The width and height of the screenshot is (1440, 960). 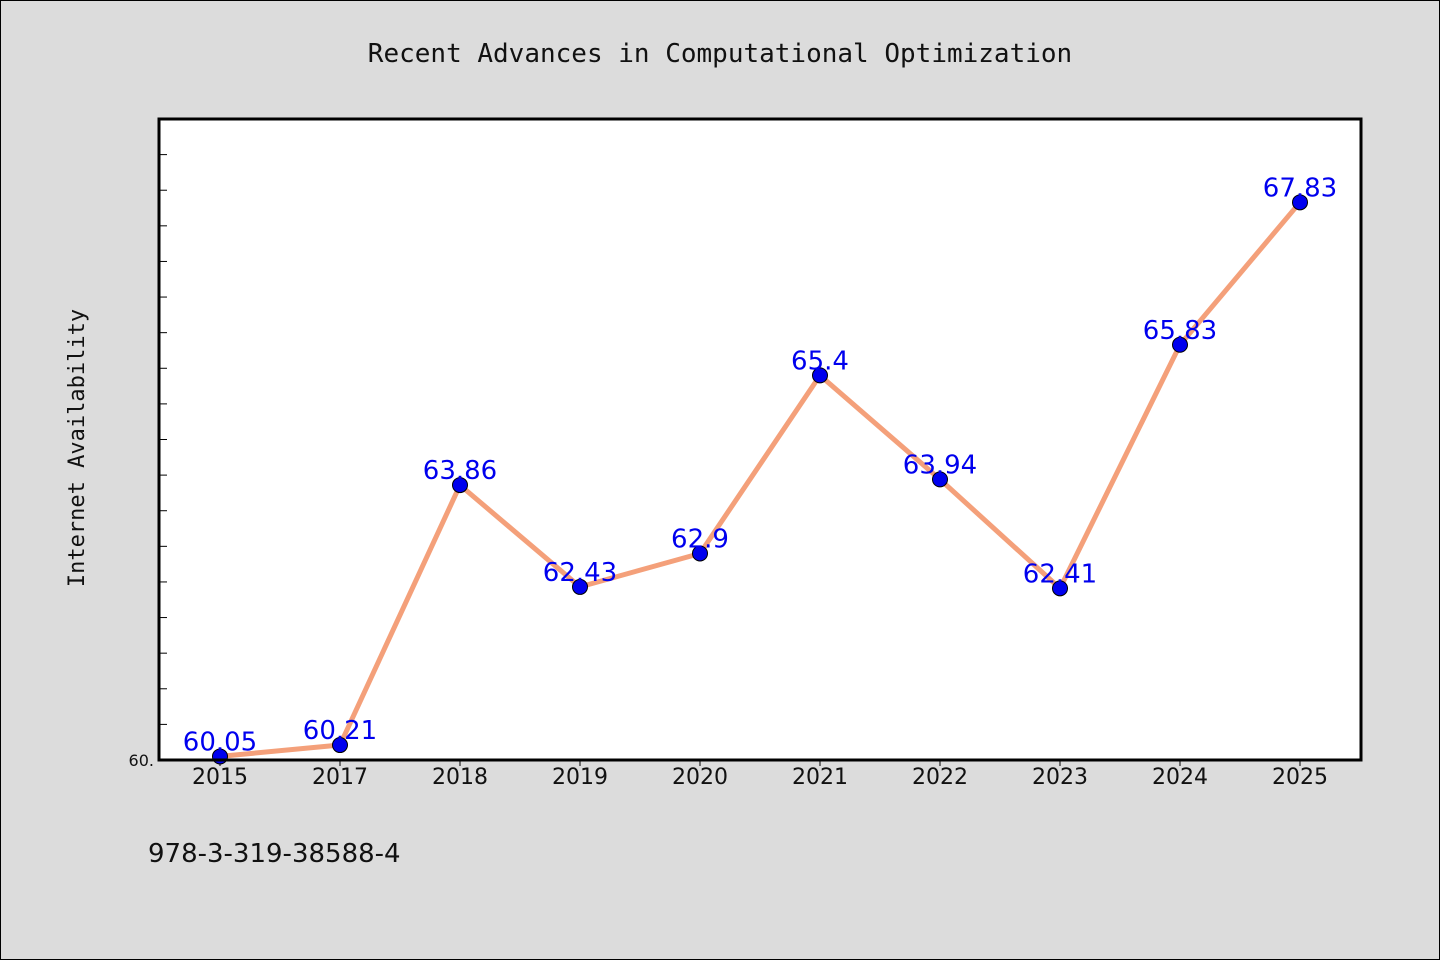 What do you see at coordinates (77, 448) in the screenshot?
I see `y-axis-label: Internet Availability` at bounding box center [77, 448].